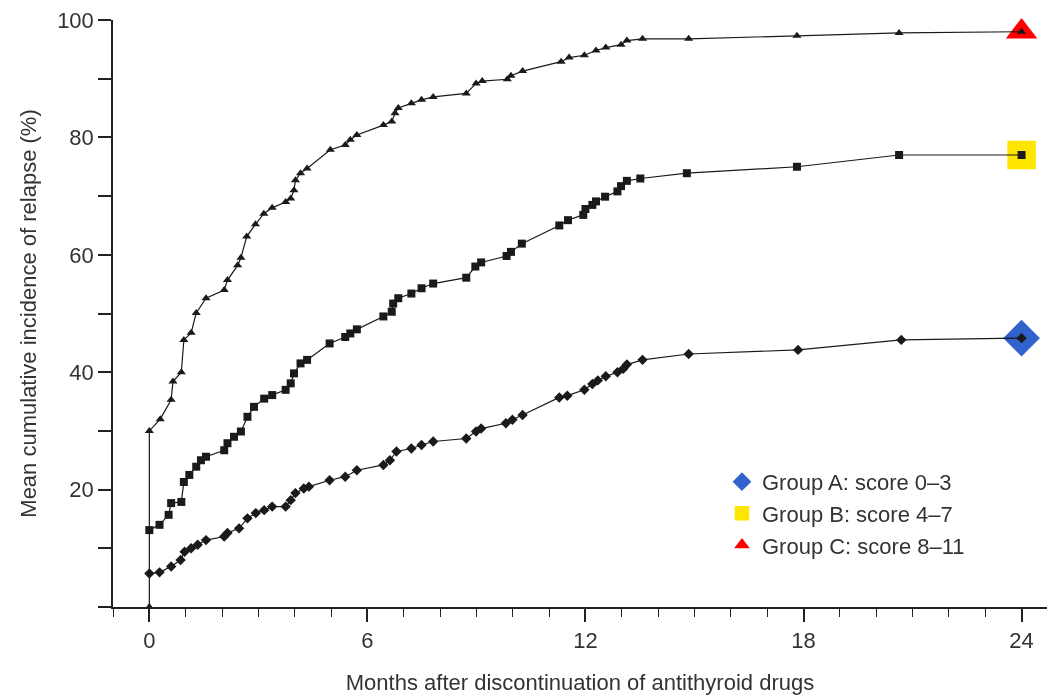 The image size is (1049, 695). What do you see at coordinates (857, 514) in the screenshot?
I see `legend-label: Group B: score 4–7` at bounding box center [857, 514].